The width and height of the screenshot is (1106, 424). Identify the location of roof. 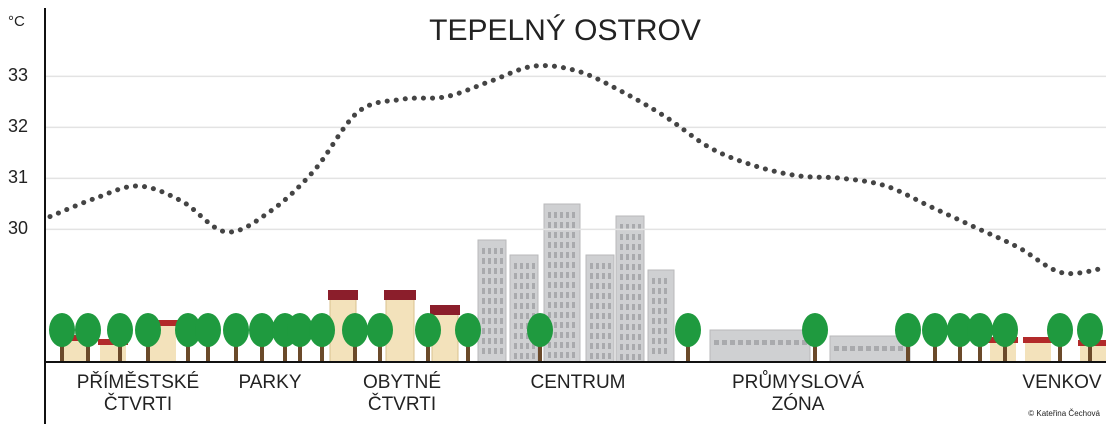
(400, 295).